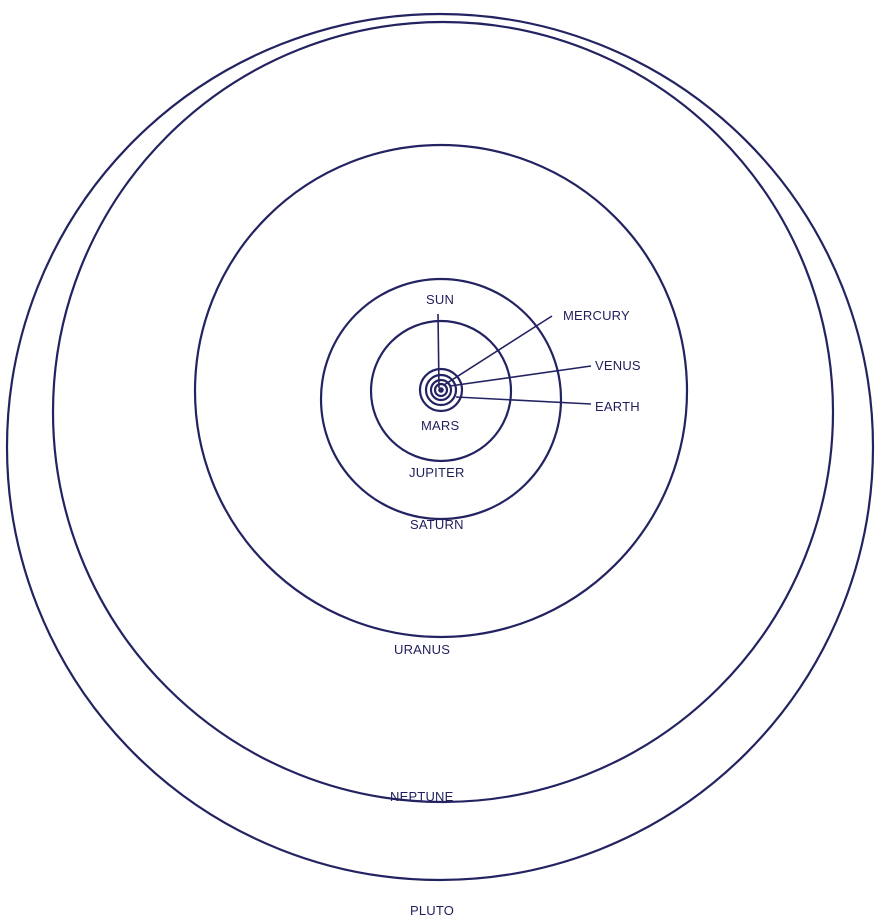 The width and height of the screenshot is (877, 918). I want to click on earth-leader-line, so click(523, 400).